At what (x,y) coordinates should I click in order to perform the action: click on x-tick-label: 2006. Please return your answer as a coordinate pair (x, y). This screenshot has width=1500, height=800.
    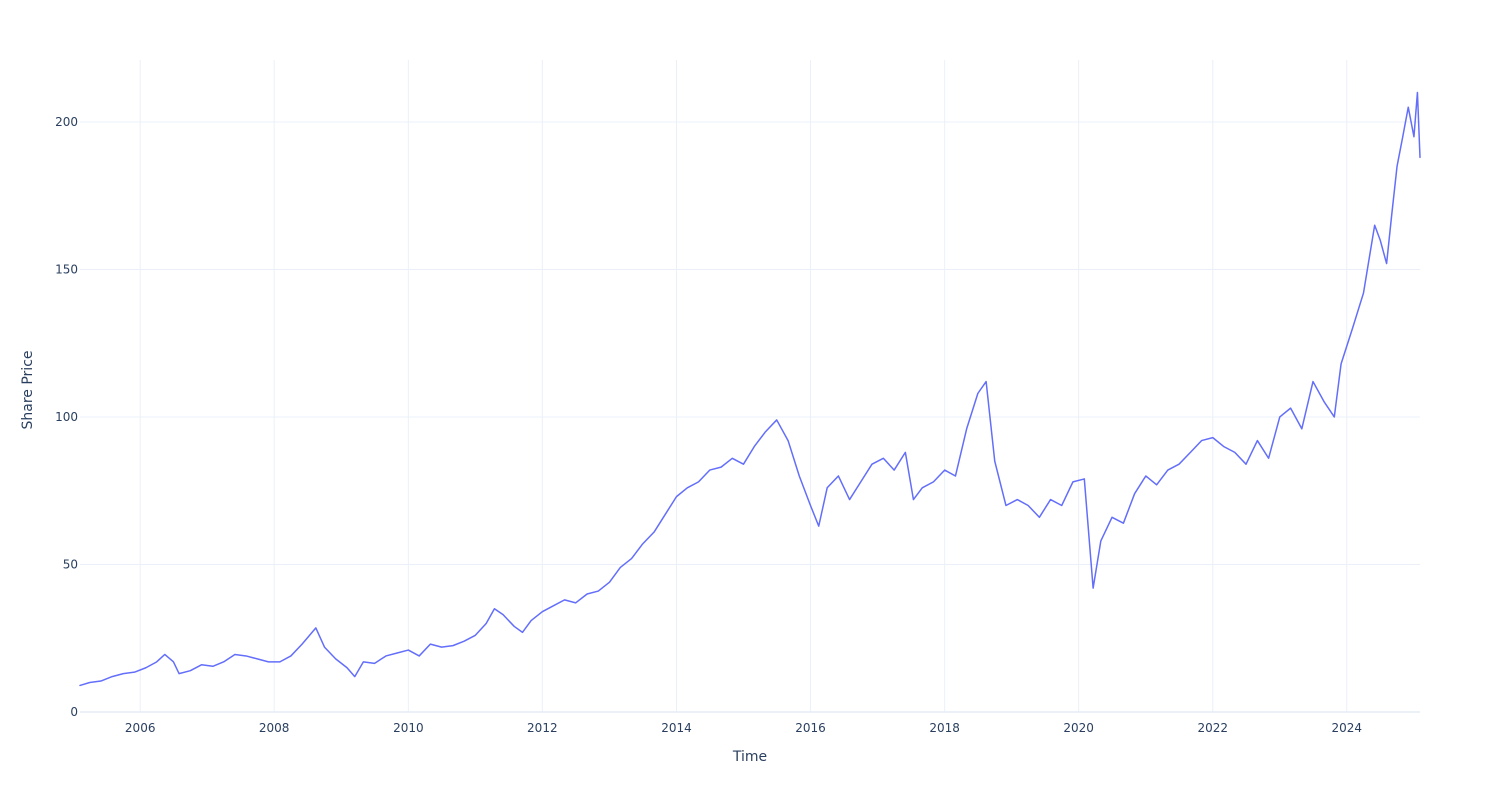
    Looking at the image, I should click on (140, 728).